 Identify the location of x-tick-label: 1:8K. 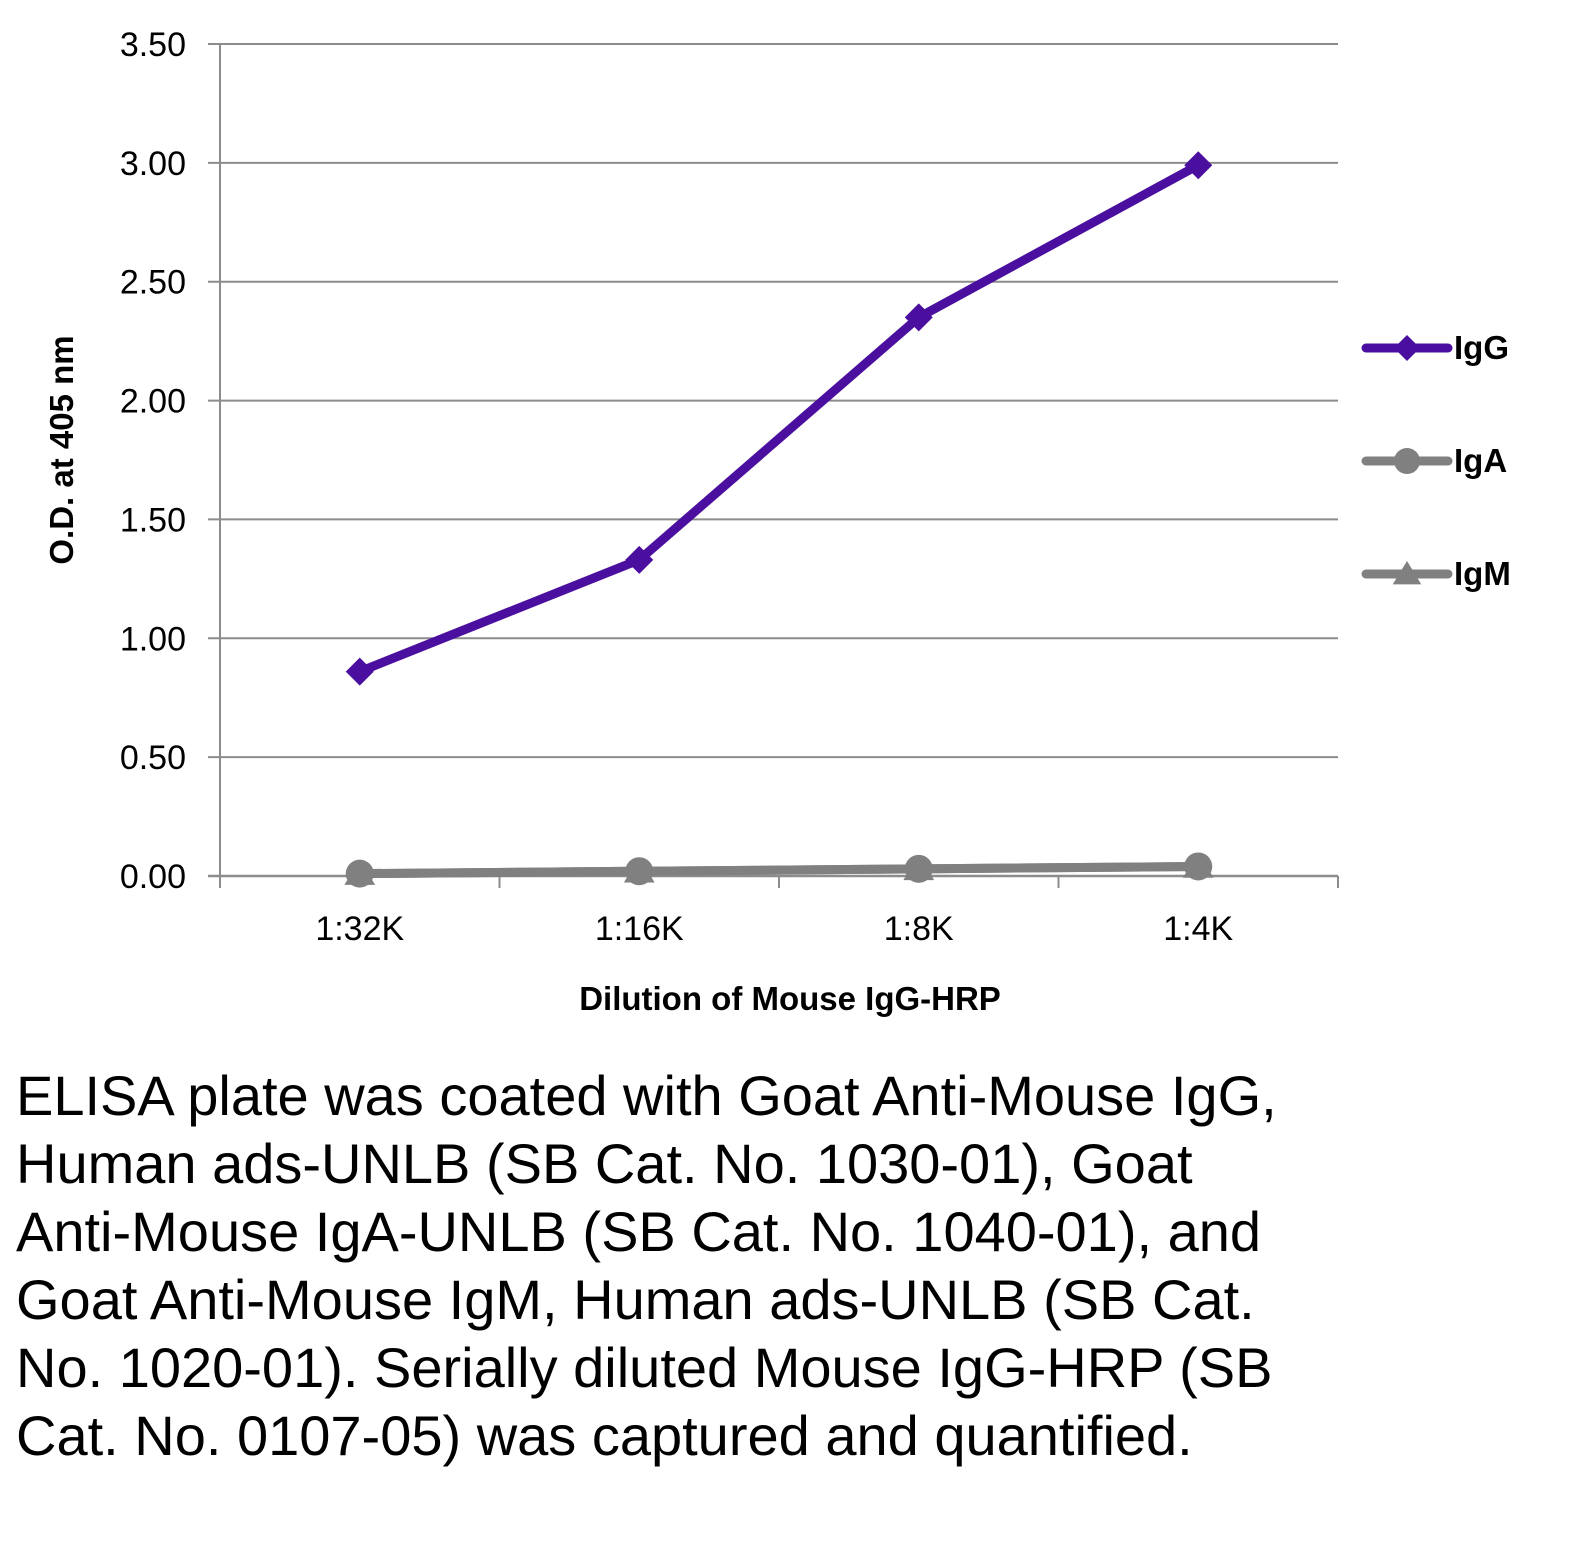
(919, 929).